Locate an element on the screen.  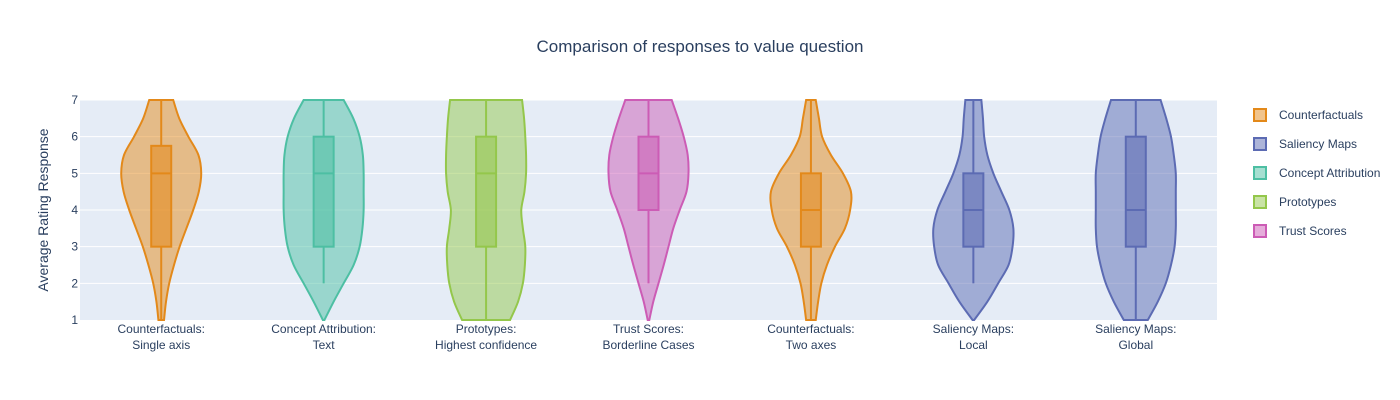
legend-label: Trust Scores is located at coordinates (1313, 231).